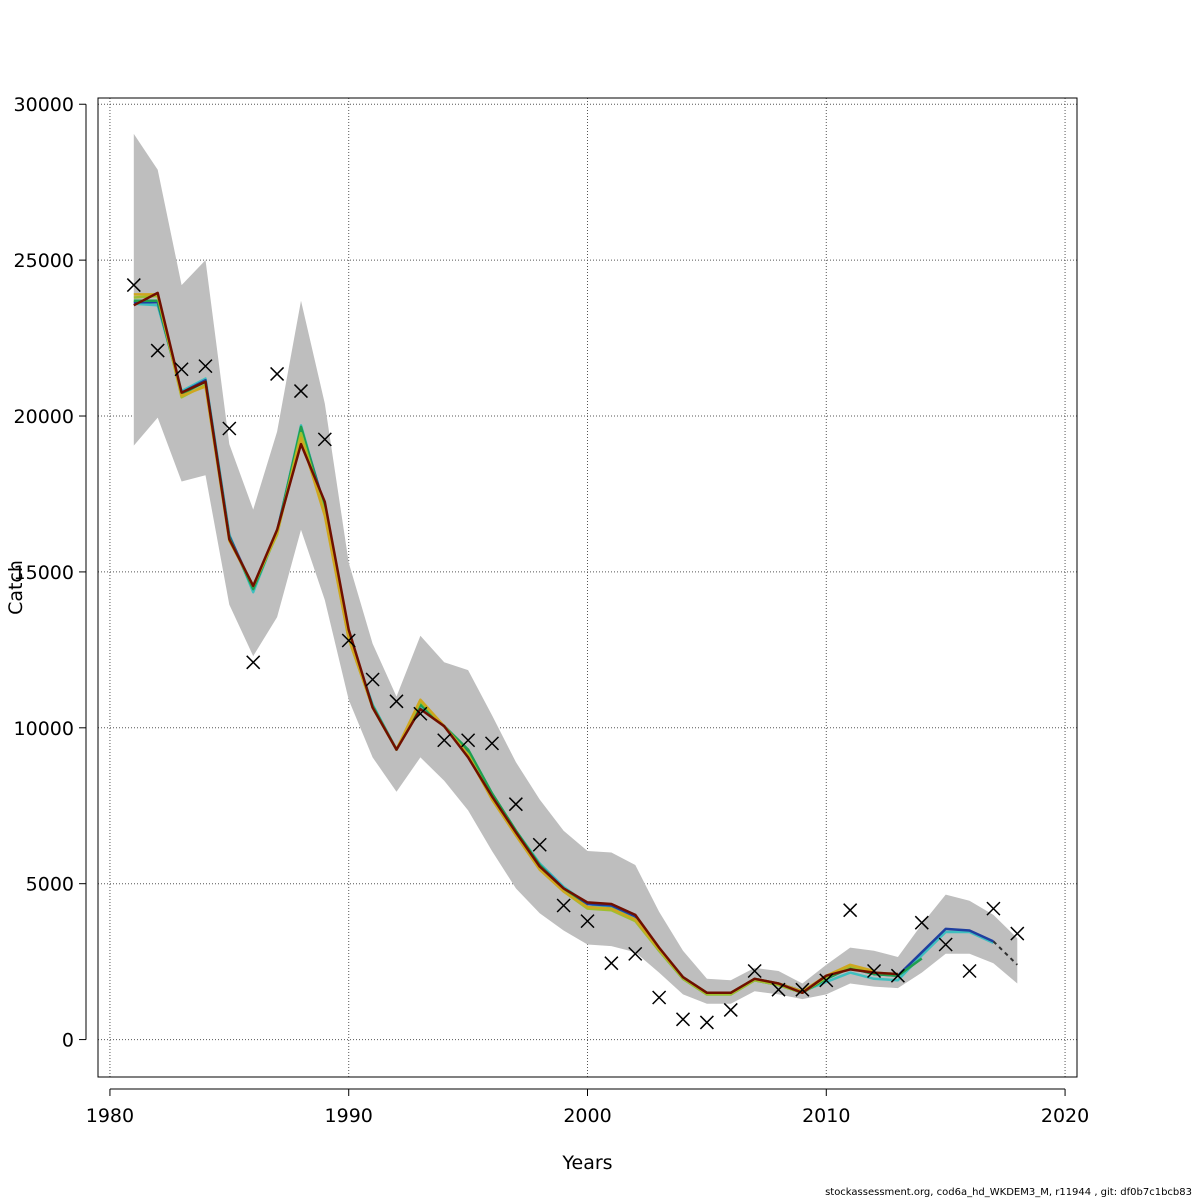 The height and width of the screenshot is (1200, 1200). I want to click on observation-marker-1981, so click(133, 285).